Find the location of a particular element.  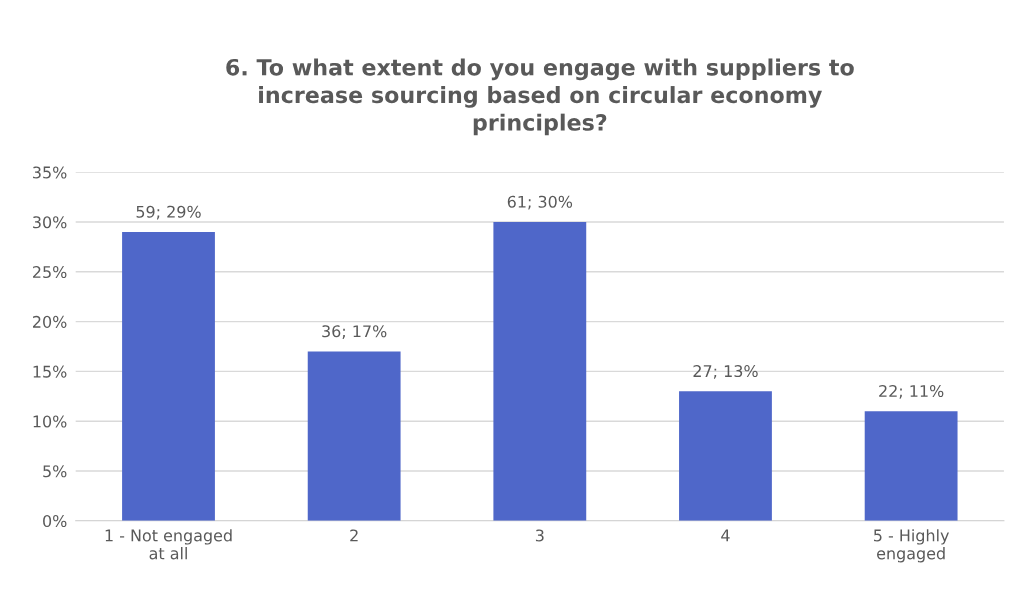

y-tick-label: 5% is located at coordinates (55, 471).